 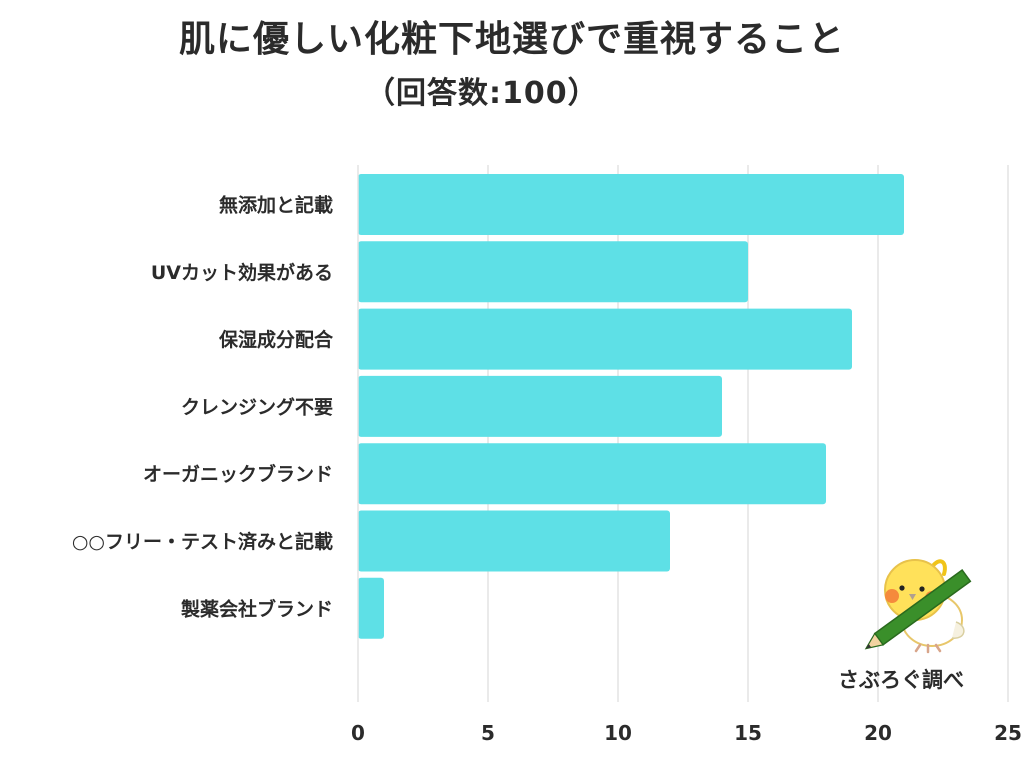 I want to click on category-label: UVカット効果がある, so click(x=242, y=272).